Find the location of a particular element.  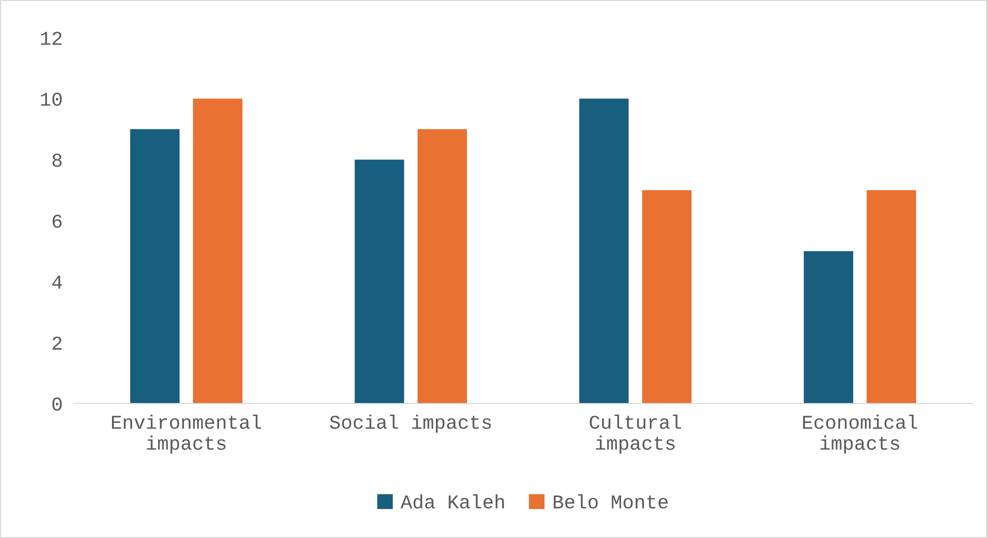

x-tick-label: Social impacts is located at coordinates (410, 423).